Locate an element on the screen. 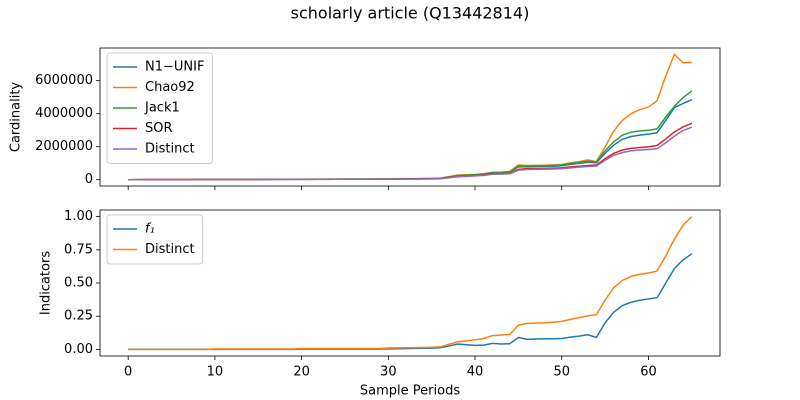  legend-label: SOR is located at coordinates (159, 128).